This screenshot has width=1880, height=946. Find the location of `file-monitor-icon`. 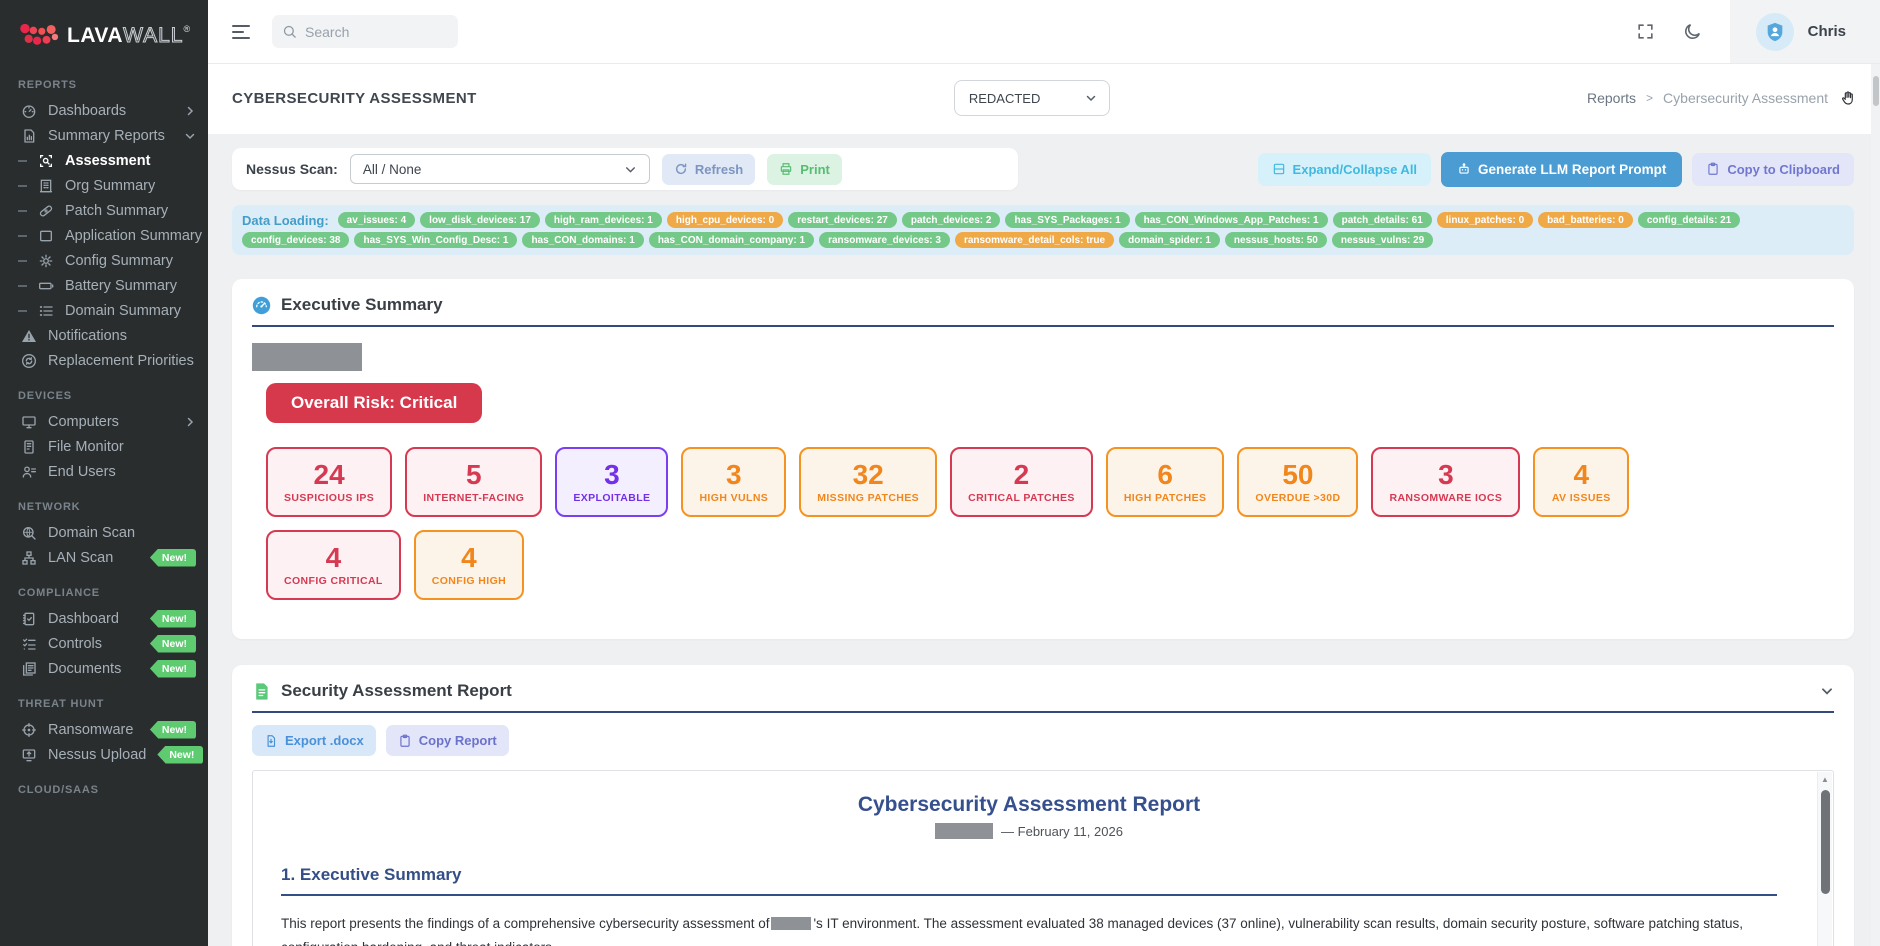

file-monitor-icon is located at coordinates (28, 446).